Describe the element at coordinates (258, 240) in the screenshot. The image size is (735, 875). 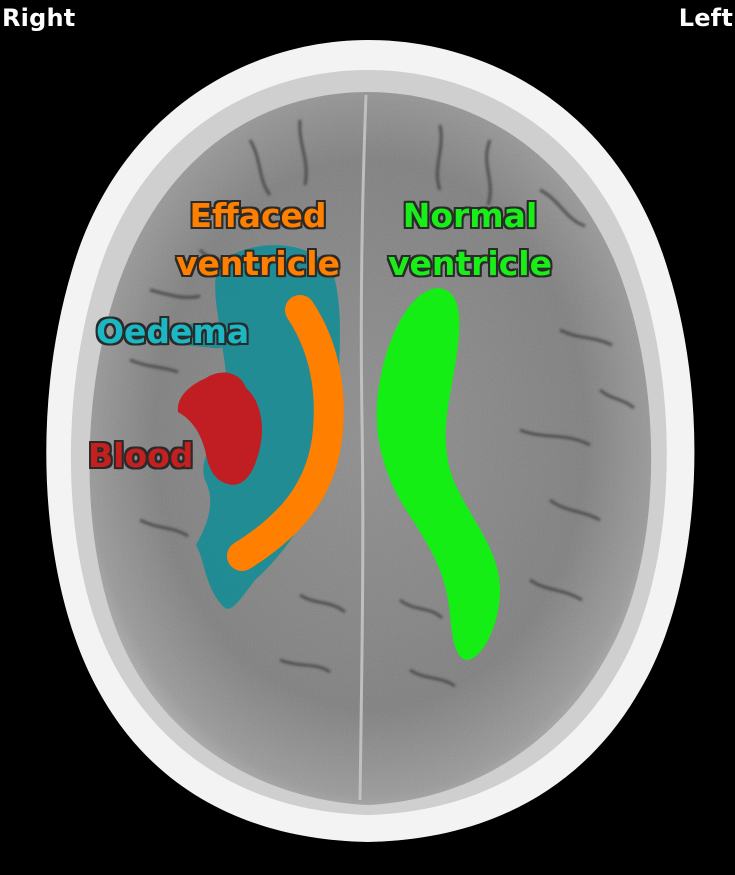
I see `effaced-ventricle-label: Effaced ventricle` at that location.